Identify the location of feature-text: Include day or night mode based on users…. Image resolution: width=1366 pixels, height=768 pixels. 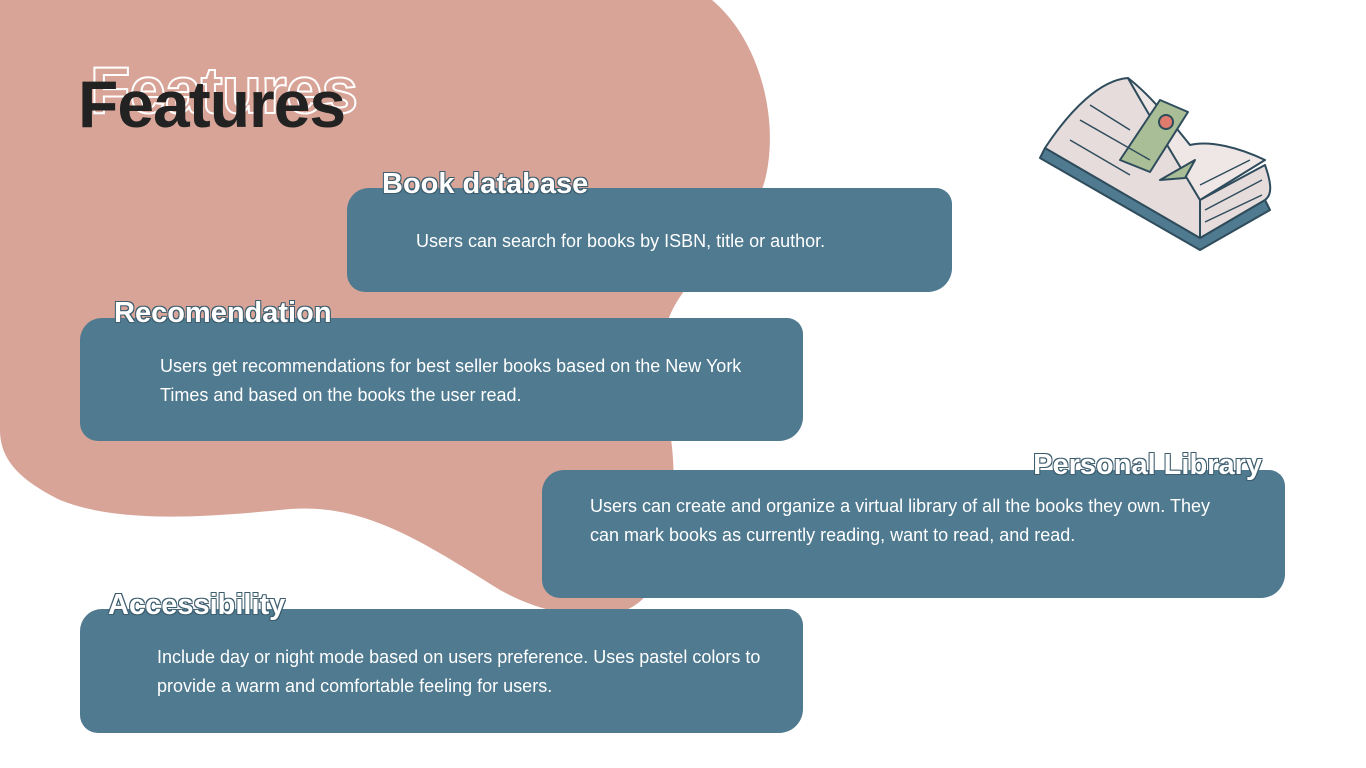
(459, 671).